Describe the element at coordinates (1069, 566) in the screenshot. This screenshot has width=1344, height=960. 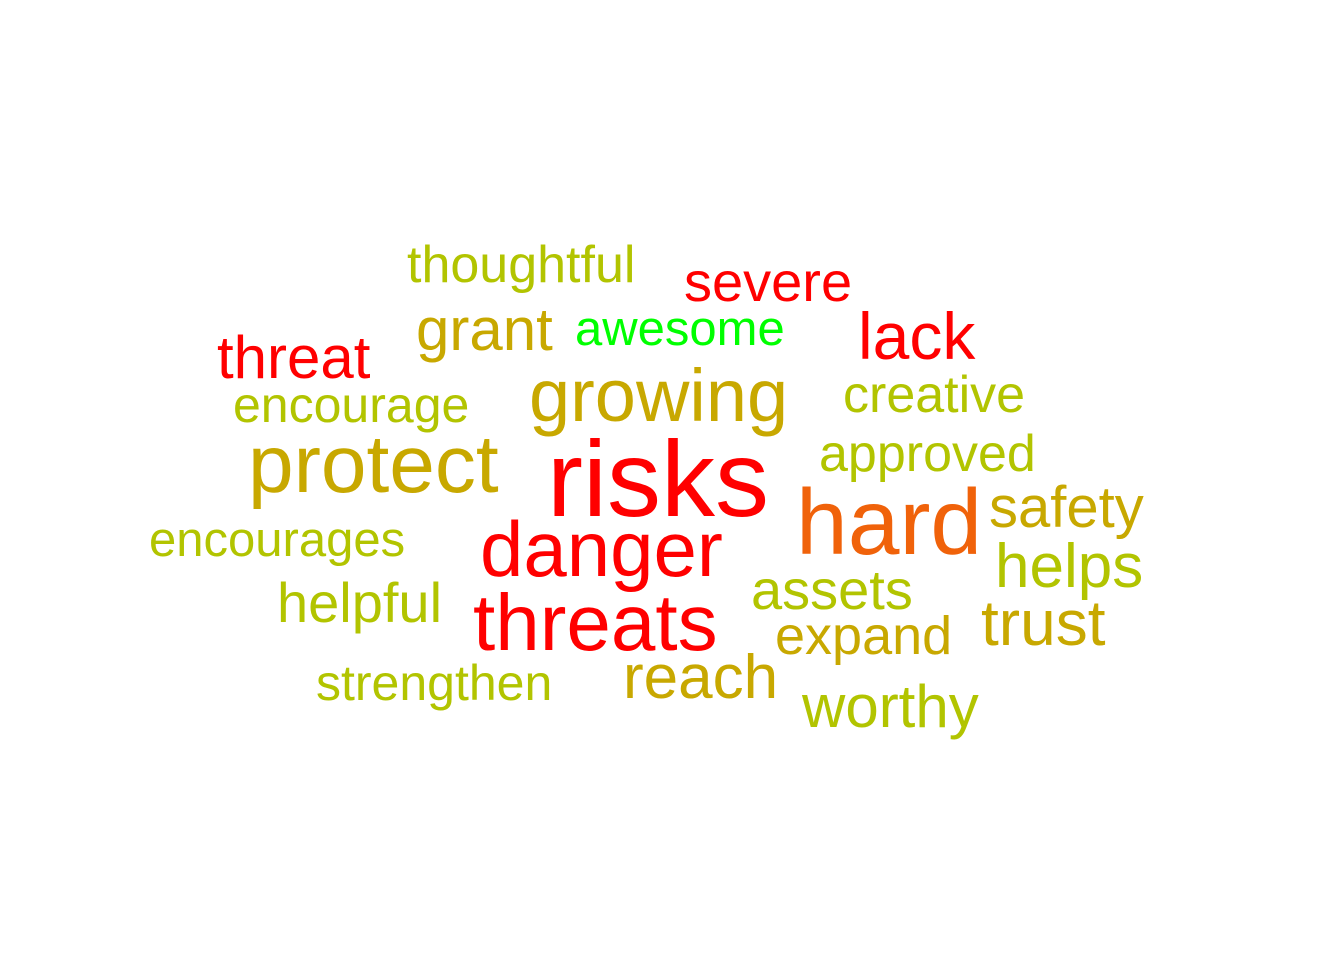
I see `word-helps: helps` at that location.